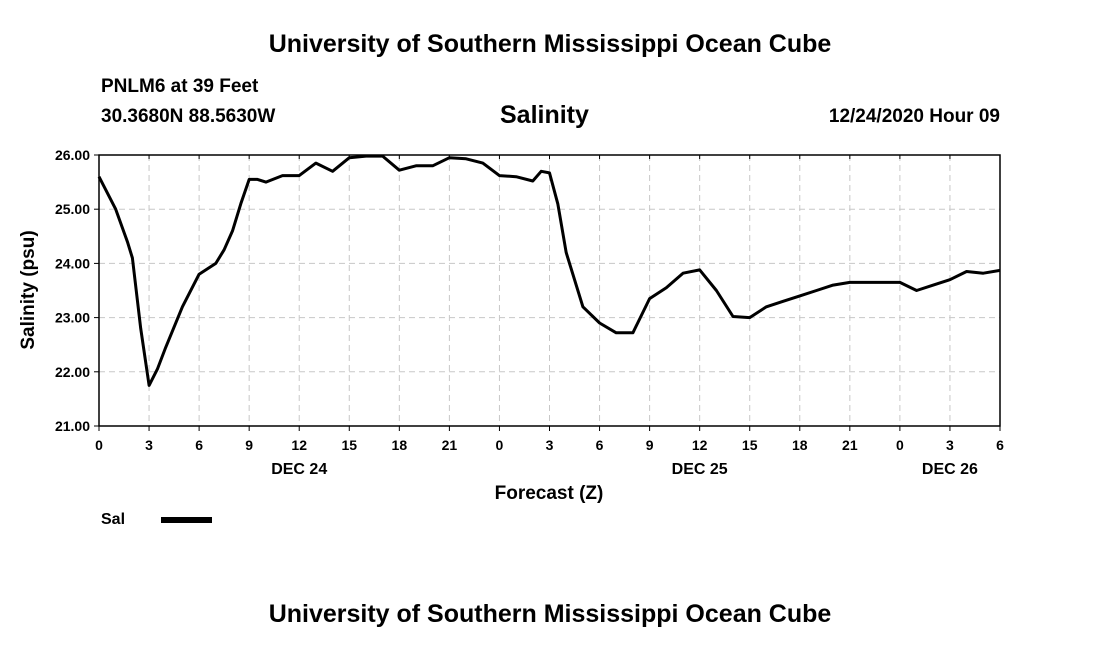  What do you see at coordinates (72, 372) in the screenshot?
I see `y-tick-label: 22.00` at bounding box center [72, 372].